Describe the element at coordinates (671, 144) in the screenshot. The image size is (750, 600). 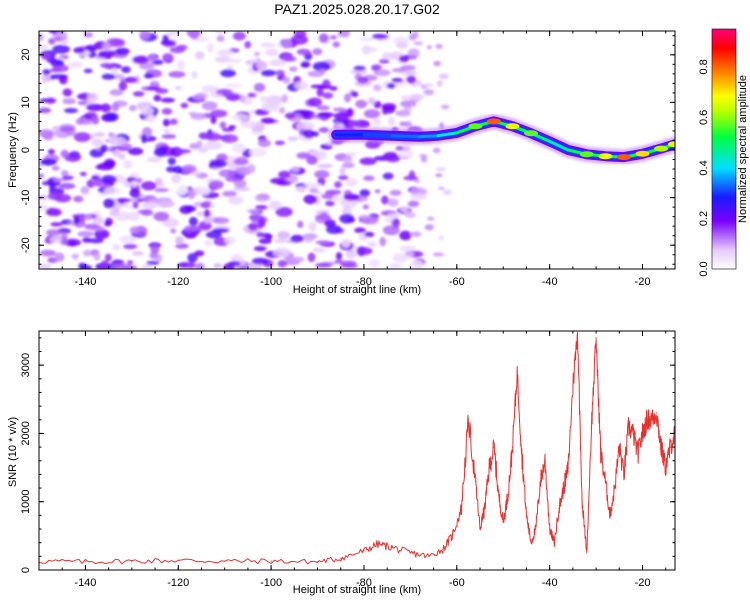
I see `trace-peak` at that location.